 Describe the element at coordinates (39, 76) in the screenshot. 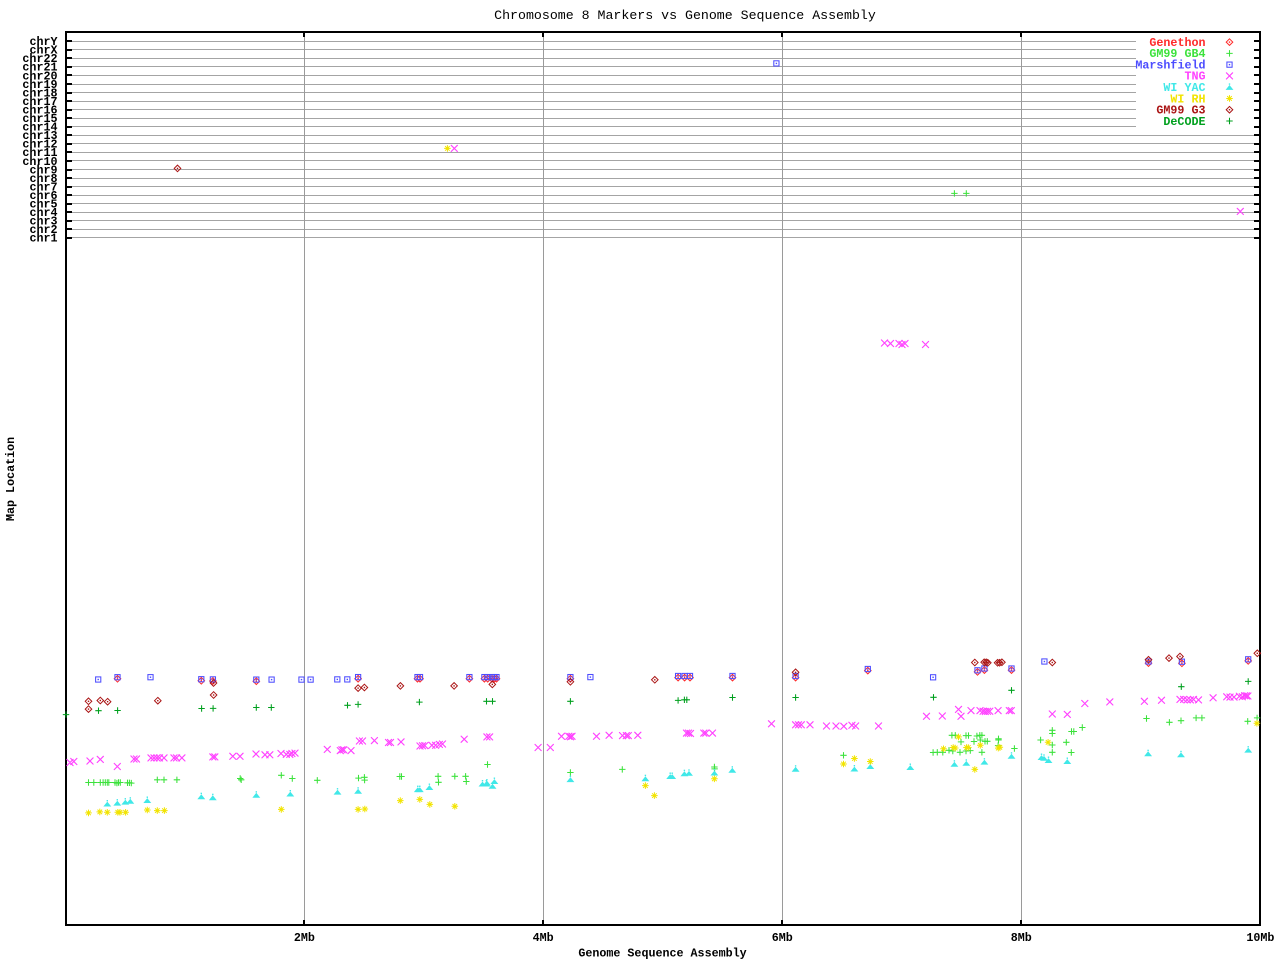

I see `svg-text: chr20` at that location.